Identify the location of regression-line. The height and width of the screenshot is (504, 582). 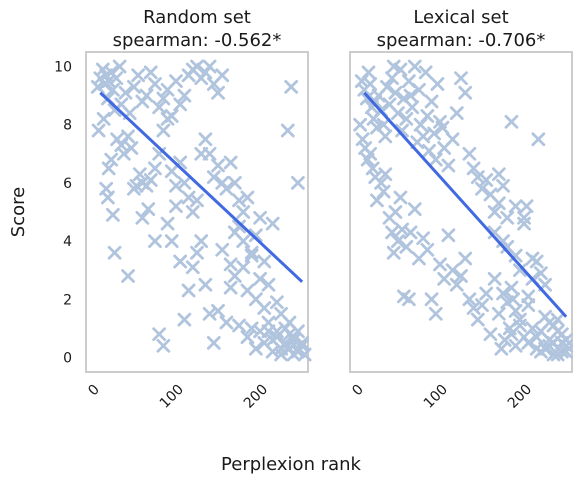
(201, 187).